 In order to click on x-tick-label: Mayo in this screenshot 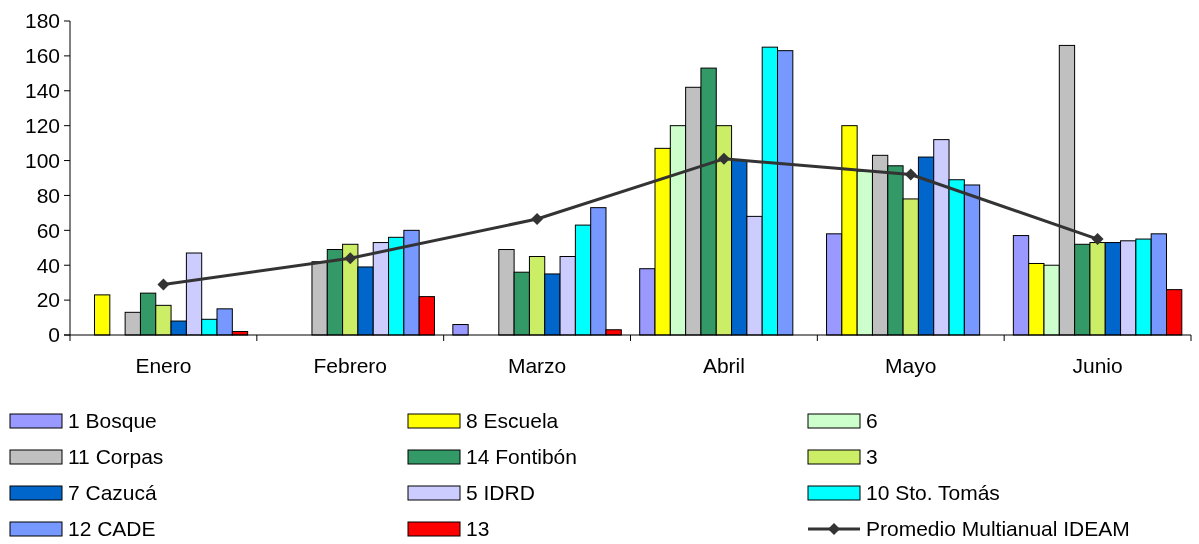, I will do `click(911, 365)`.